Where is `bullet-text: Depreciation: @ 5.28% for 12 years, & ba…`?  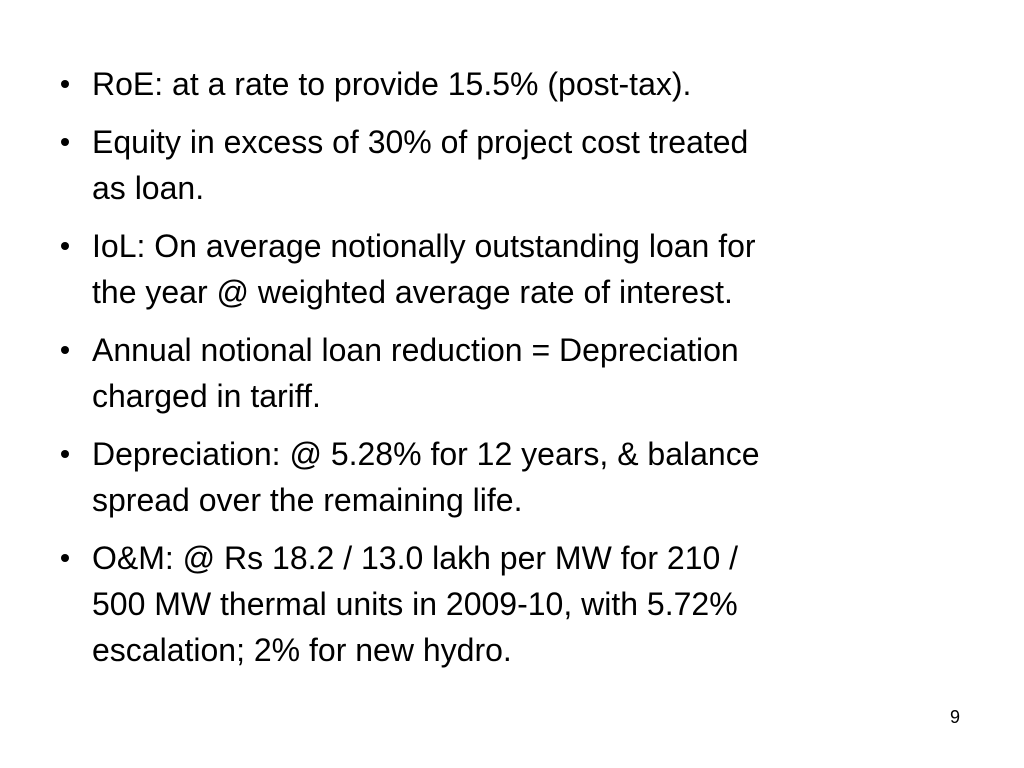
bullet-text: Depreciation: @ 5.28% for 12 years, & ba… is located at coordinates (426, 454).